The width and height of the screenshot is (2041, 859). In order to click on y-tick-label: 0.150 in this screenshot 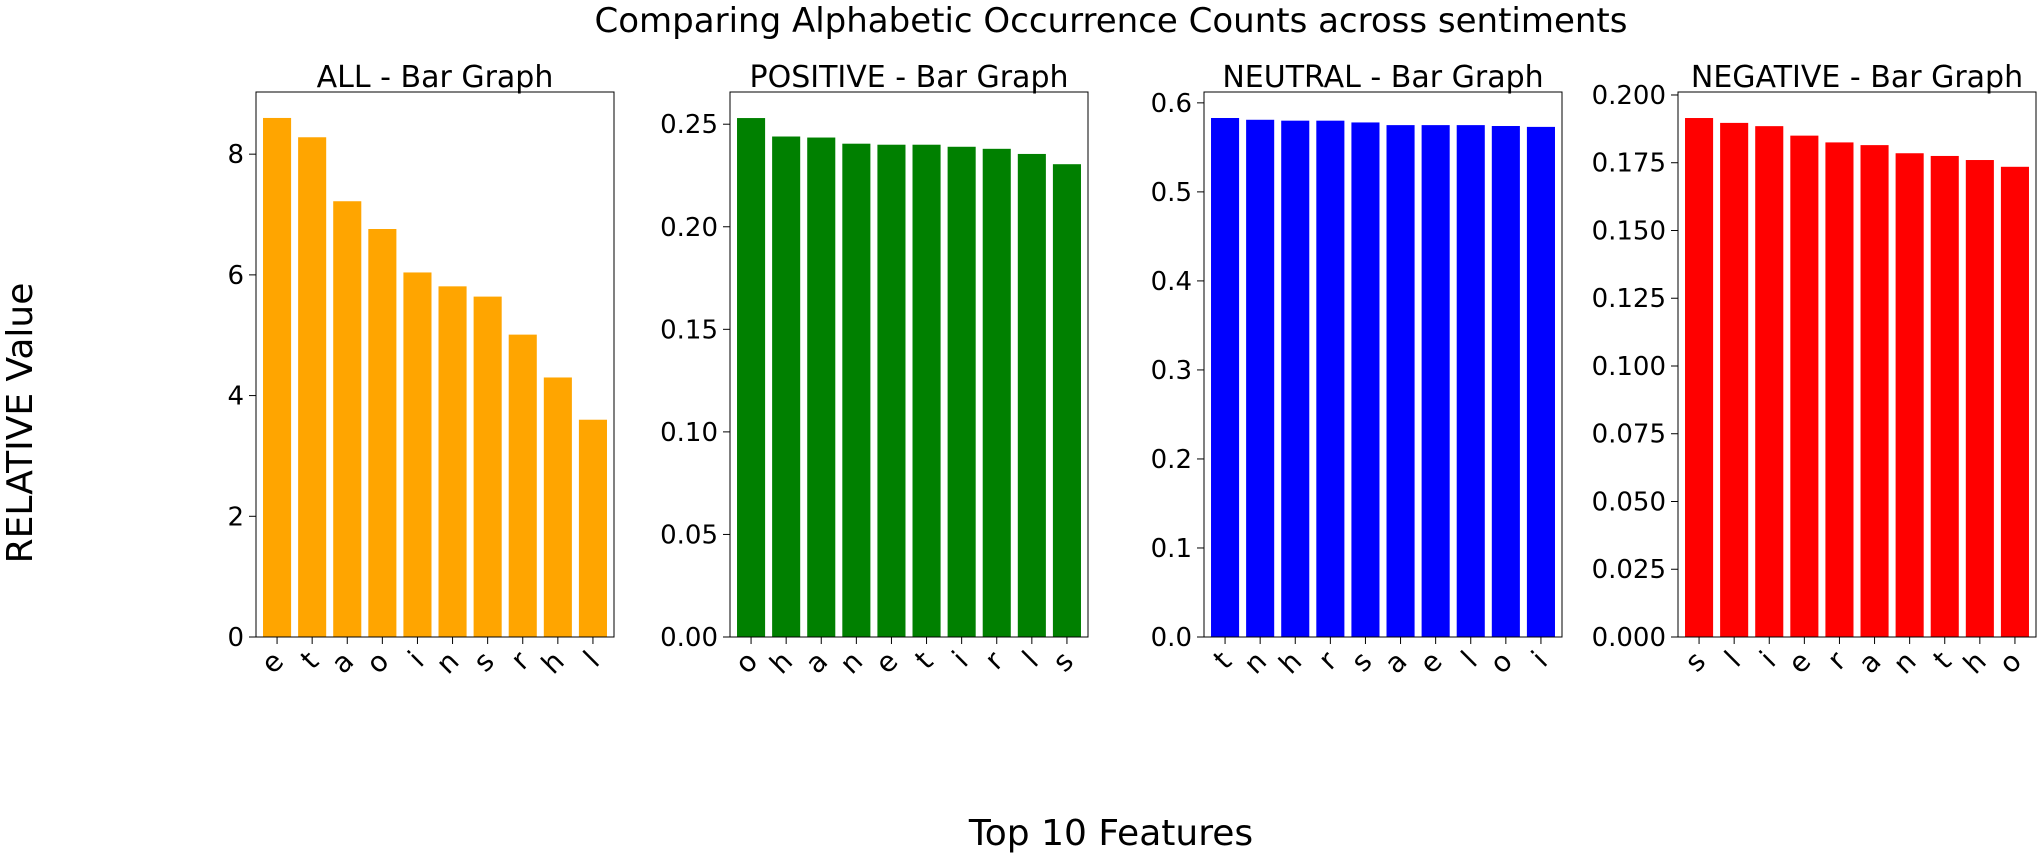, I will do `click(1629, 231)`.